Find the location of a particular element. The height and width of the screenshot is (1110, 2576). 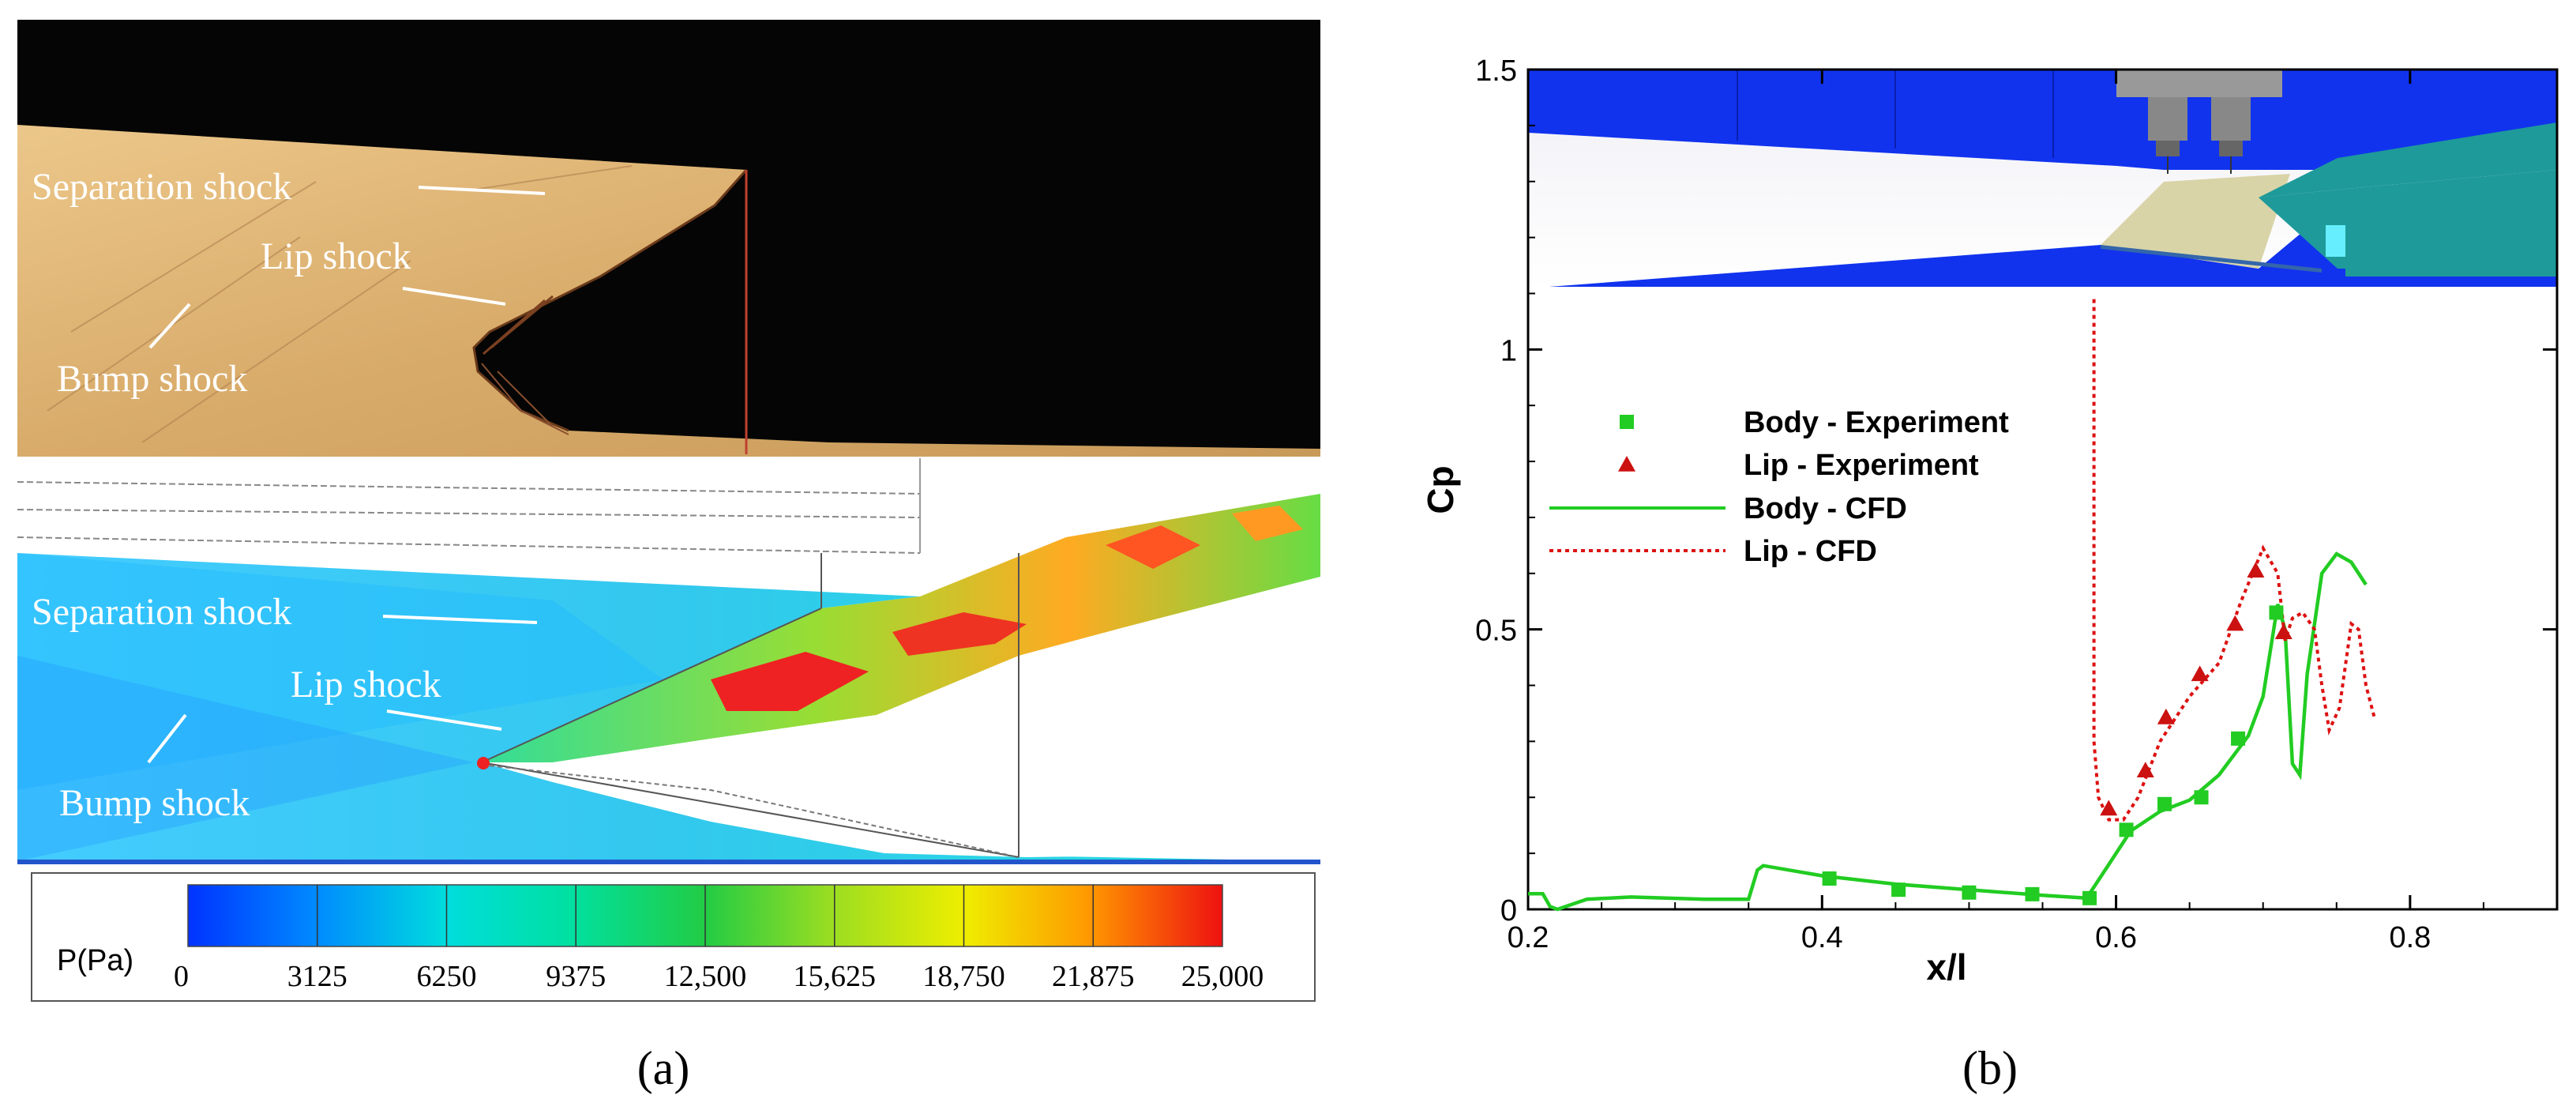

y-axis-label: Cp is located at coordinates (1440, 489).